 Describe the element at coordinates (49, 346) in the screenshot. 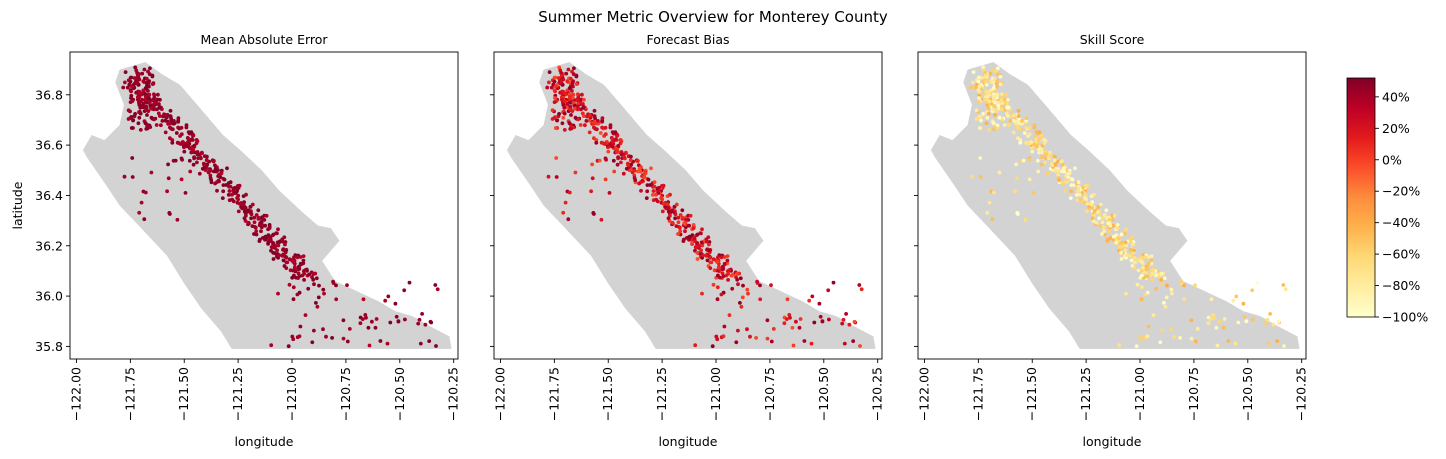

I see `y-tick-label: 35.8` at that location.